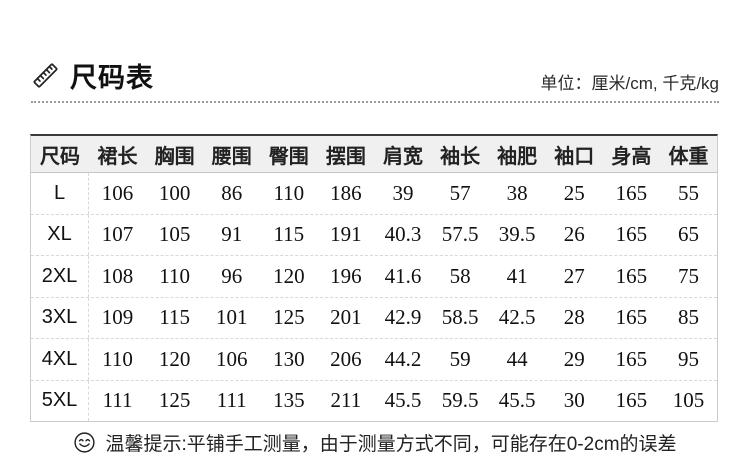  Describe the element at coordinates (574, 400) in the screenshot. I see `value-cell: 30` at that location.